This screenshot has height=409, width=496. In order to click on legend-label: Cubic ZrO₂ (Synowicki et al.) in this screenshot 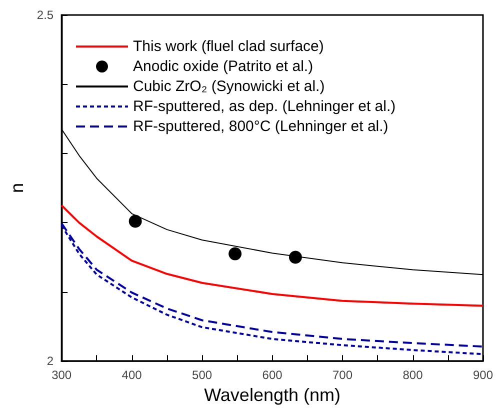, I will do `click(229, 86)`.